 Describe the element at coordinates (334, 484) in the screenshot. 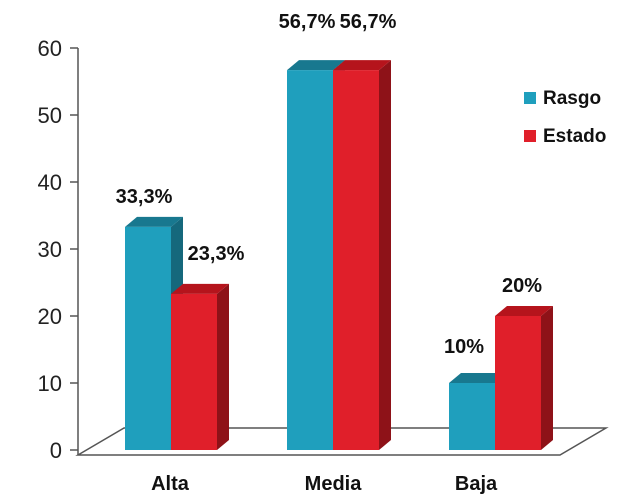

I see `category-label-media: Media` at that location.